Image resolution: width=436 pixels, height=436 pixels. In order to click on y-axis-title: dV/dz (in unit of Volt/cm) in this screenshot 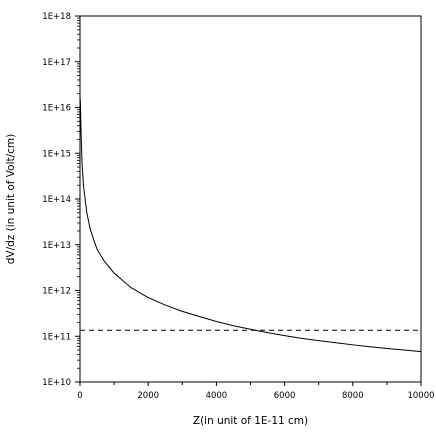, I will do `click(11, 199)`.